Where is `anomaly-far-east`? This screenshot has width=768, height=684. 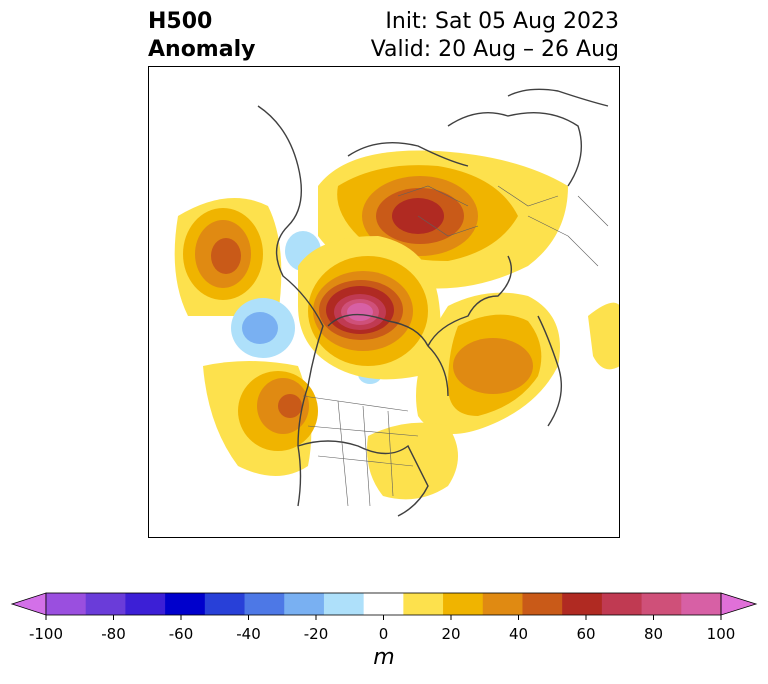 anomaly-far-east is located at coordinates (604, 336).